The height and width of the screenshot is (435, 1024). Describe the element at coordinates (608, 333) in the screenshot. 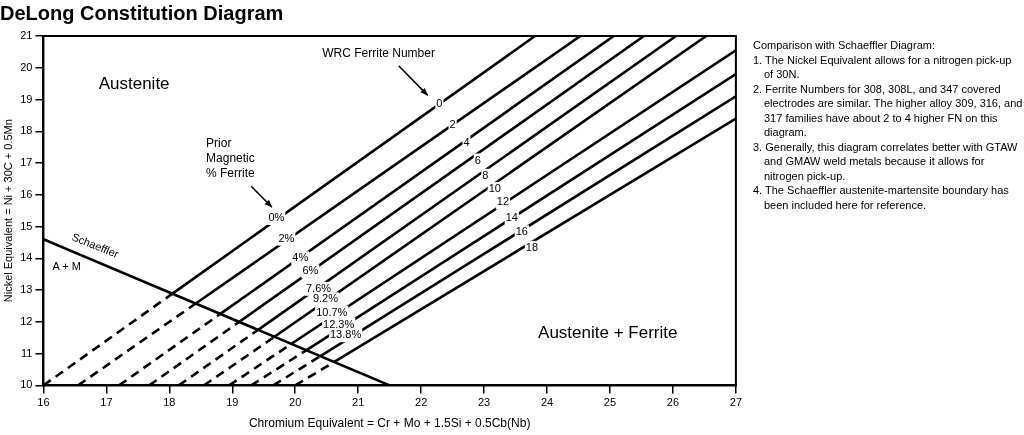

I see `annotation: Austenite + Ferrite` at that location.